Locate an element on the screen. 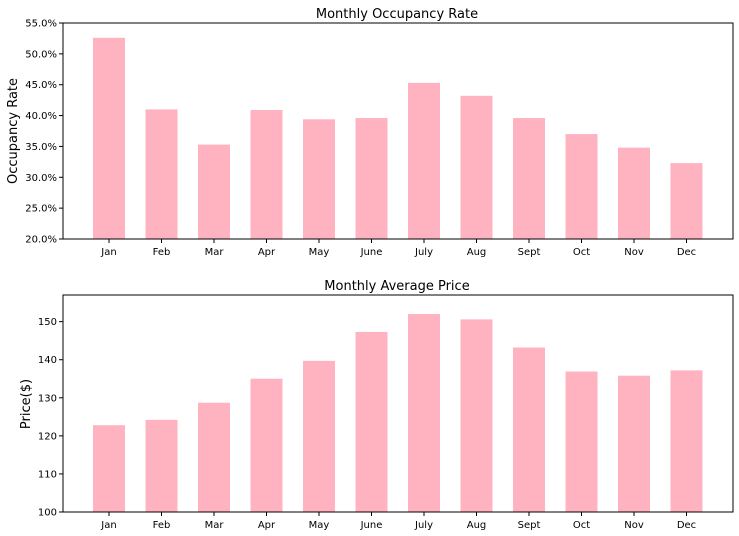  y-tick-label: 25.0% is located at coordinates (41, 209).